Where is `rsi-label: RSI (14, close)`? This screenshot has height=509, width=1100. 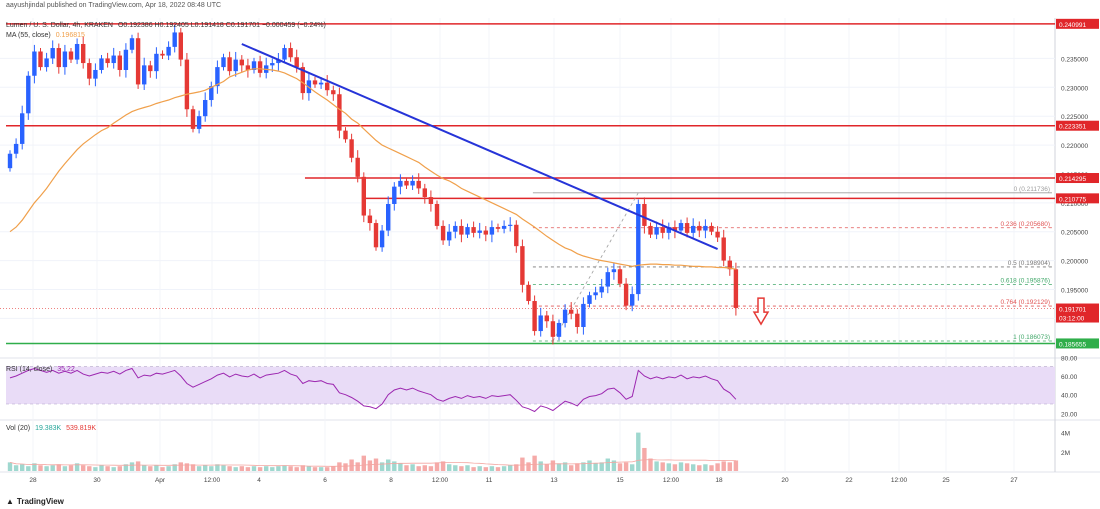
rsi-label: RSI (14, close) is located at coordinates (29, 369).